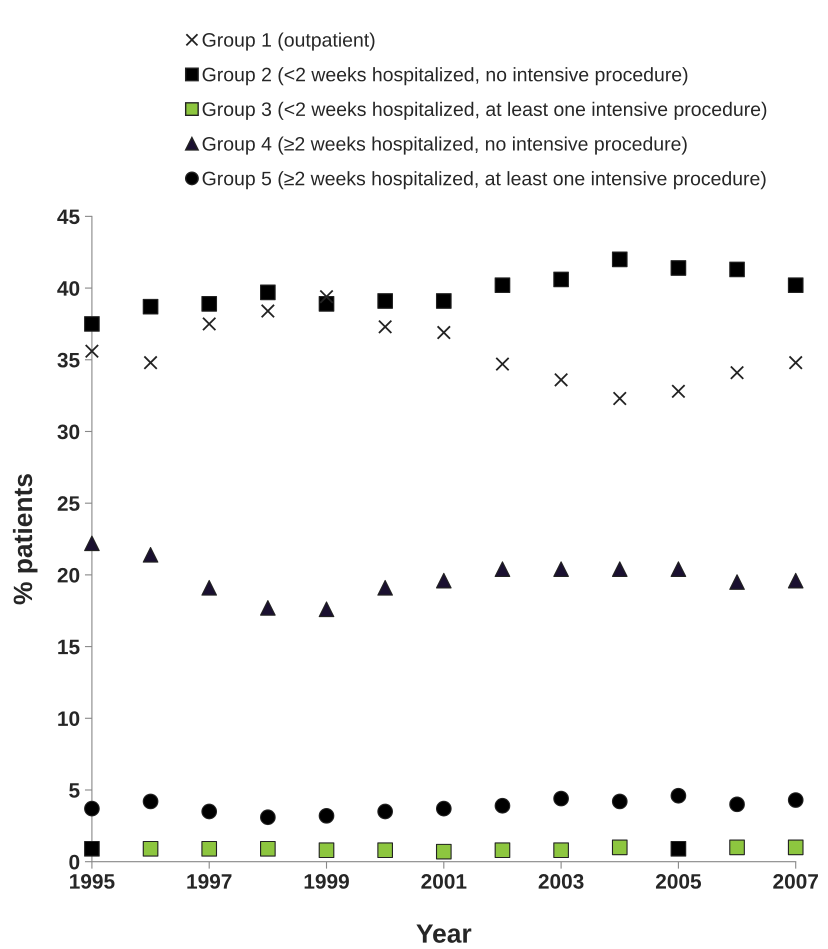 The width and height of the screenshot is (828, 949). What do you see at coordinates (484, 111) in the screenshot?
I see `legend-label: Group 3 (<2 weeks hospitalized, at least one intensive procedure)` at bounding box center [484, 111].